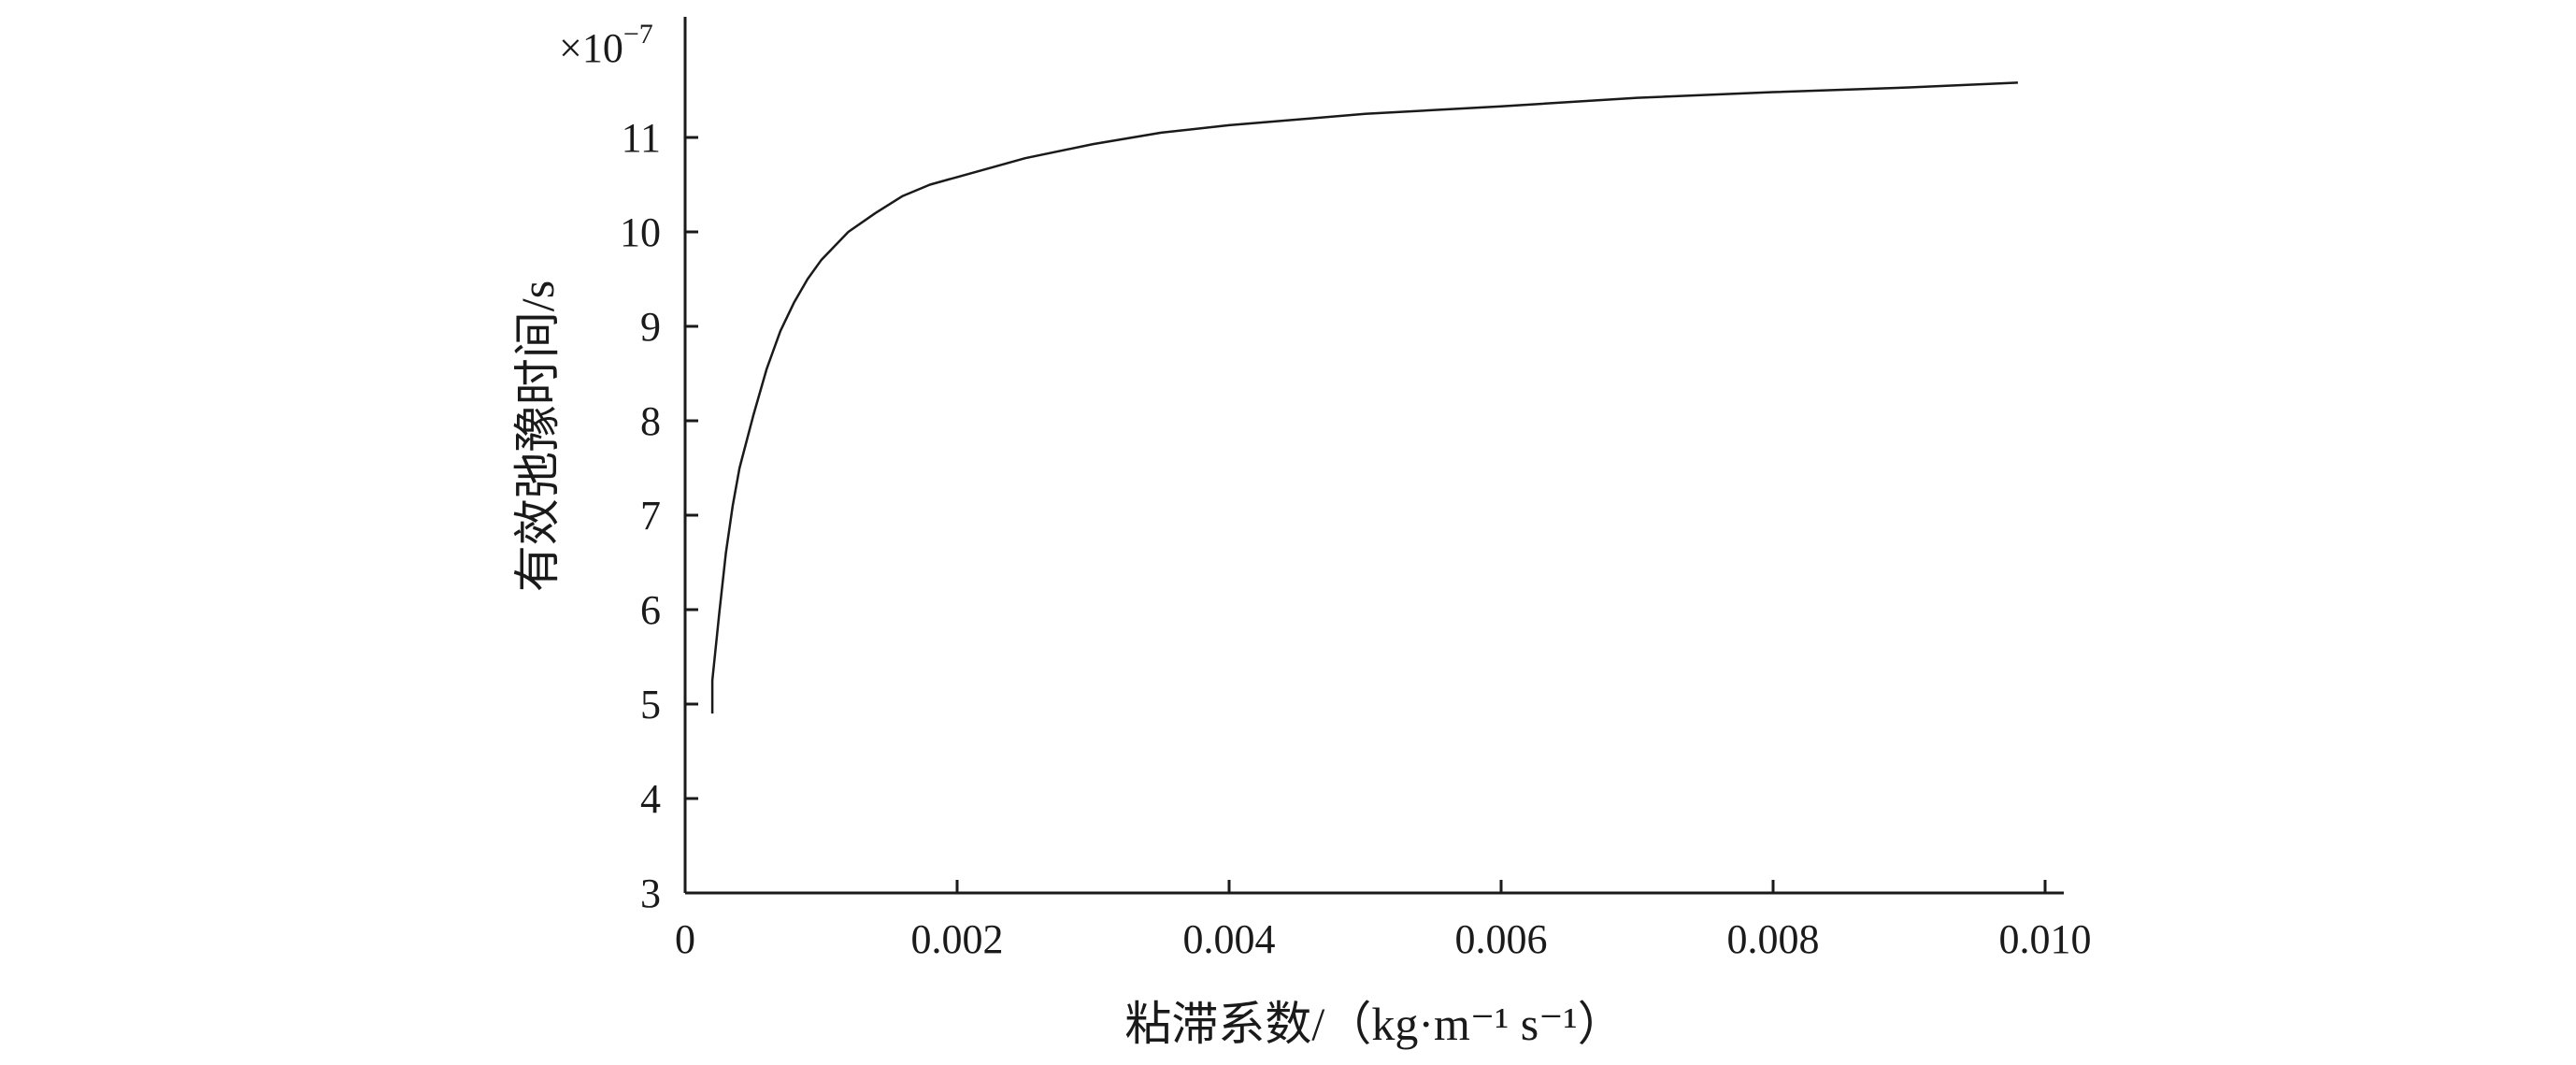 The image size is (2576, 1065). Describe the element at coordinates (685, 939) in the screenshot. I see `x-tick-label: 0` at that location.